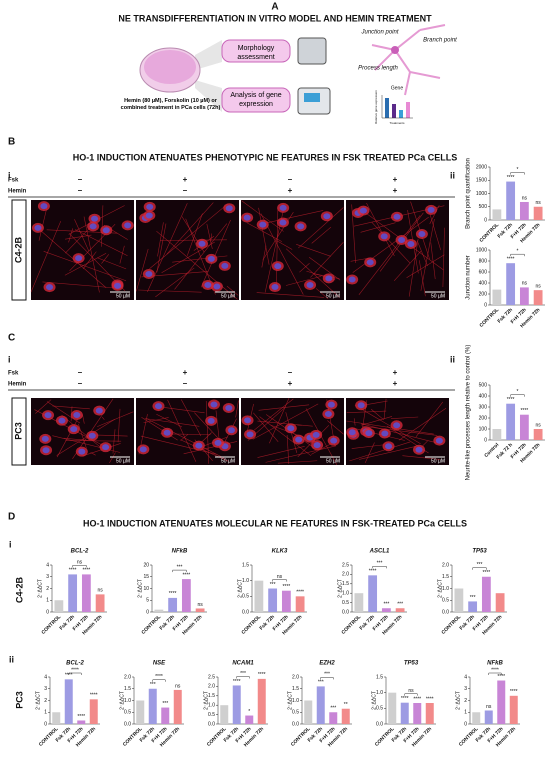 The width and height of the screenshot is (550, 771). Describe the element at coordinates (18, 431) in the screenshot. I see `cell-line: PC3` at that location.